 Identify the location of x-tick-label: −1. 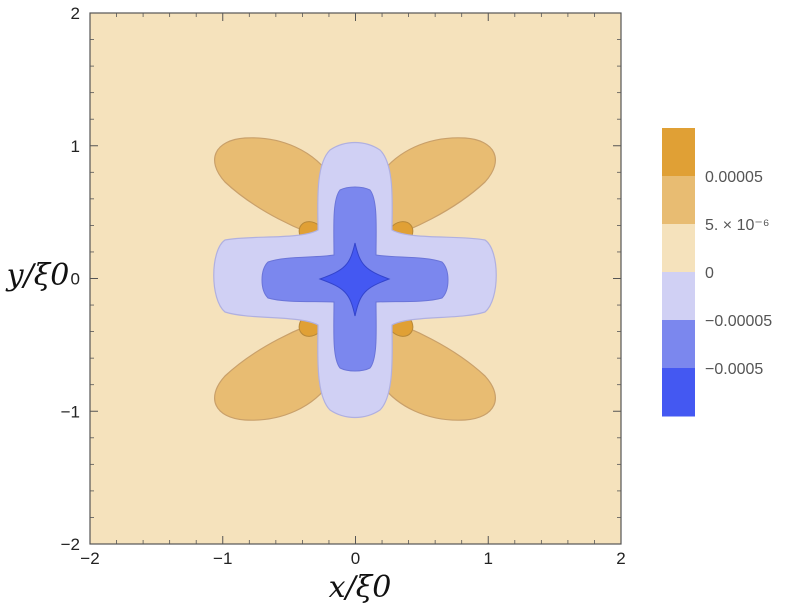
(222, 558).